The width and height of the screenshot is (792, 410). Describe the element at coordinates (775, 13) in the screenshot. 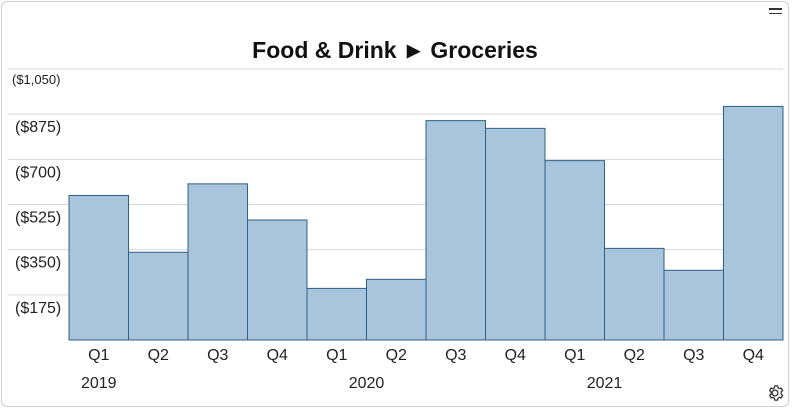

I see `hamburger-menu-icon` at that location.